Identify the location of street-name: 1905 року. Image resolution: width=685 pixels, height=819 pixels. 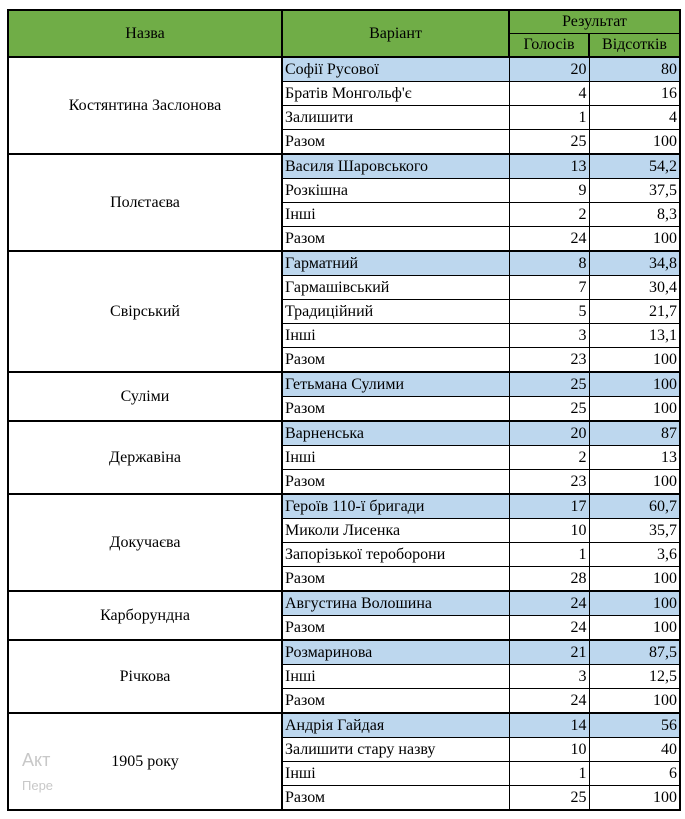
(145, 761).